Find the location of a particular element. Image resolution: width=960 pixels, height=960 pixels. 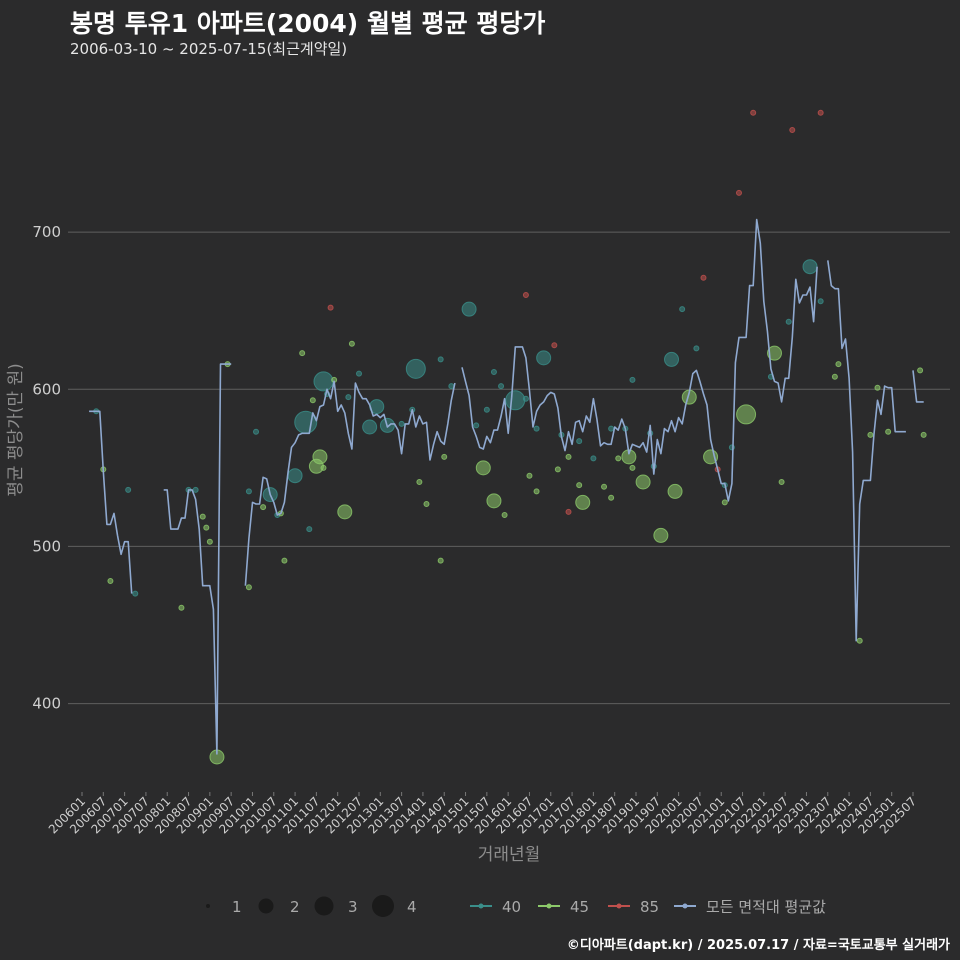

legend-size-label-2: 2 is located at coordinates (295, 907).